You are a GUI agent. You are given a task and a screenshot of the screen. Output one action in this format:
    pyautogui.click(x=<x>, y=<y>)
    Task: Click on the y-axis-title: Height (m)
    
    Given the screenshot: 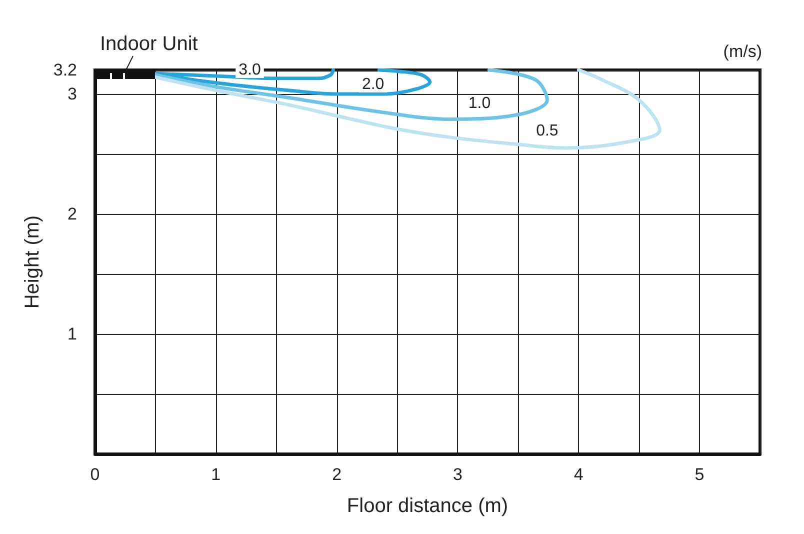 What is the action you would take?
    pyautogui.click(x=32, y=262)
    